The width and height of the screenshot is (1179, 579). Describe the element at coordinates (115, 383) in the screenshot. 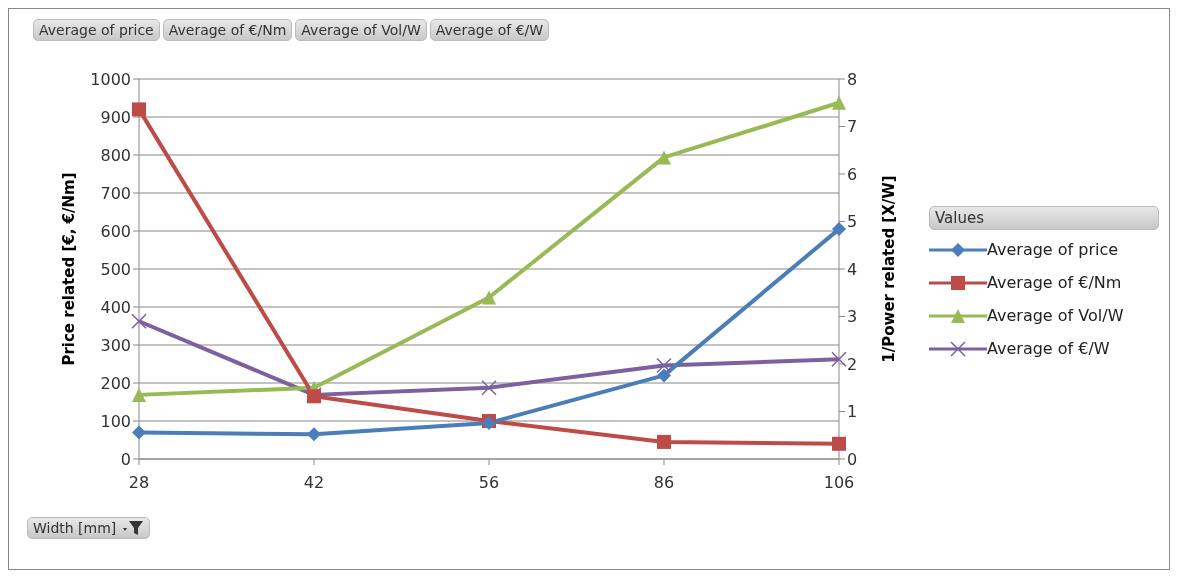

I see `y-tick-label: 200` at that location.